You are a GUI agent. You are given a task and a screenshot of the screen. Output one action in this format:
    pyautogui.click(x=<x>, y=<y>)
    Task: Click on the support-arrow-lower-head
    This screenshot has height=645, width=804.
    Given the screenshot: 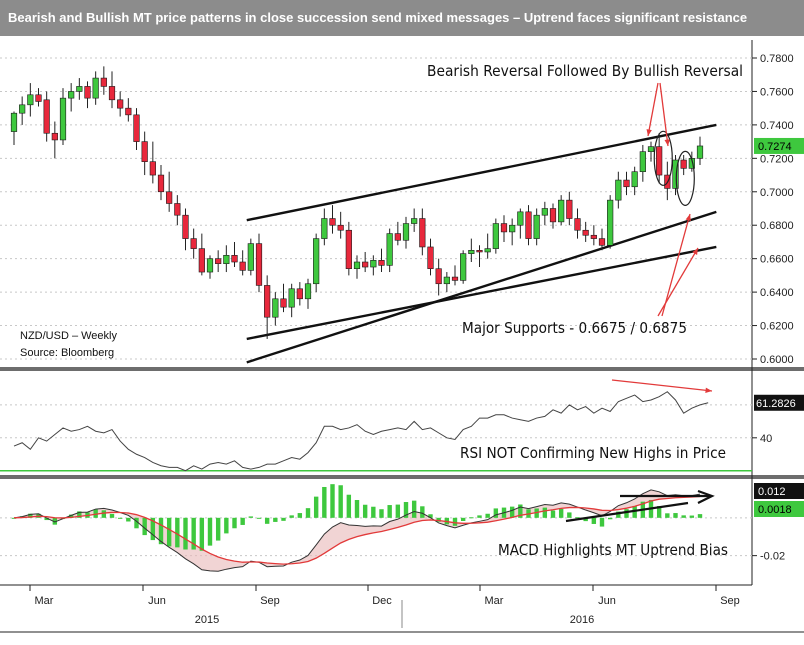 What is the action you would take?
    pyautogui.click(x=695, y=251)
    